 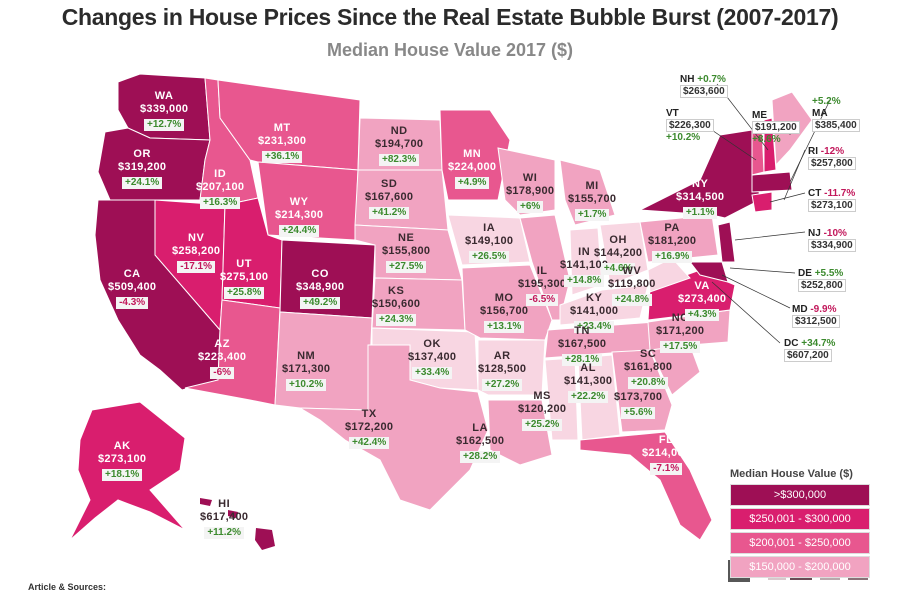 What do you see at coordinates (648, 368) in the screenshot?
I see `label-sc: SC $161,800 +20.8%` at bounding box center [648, 368].